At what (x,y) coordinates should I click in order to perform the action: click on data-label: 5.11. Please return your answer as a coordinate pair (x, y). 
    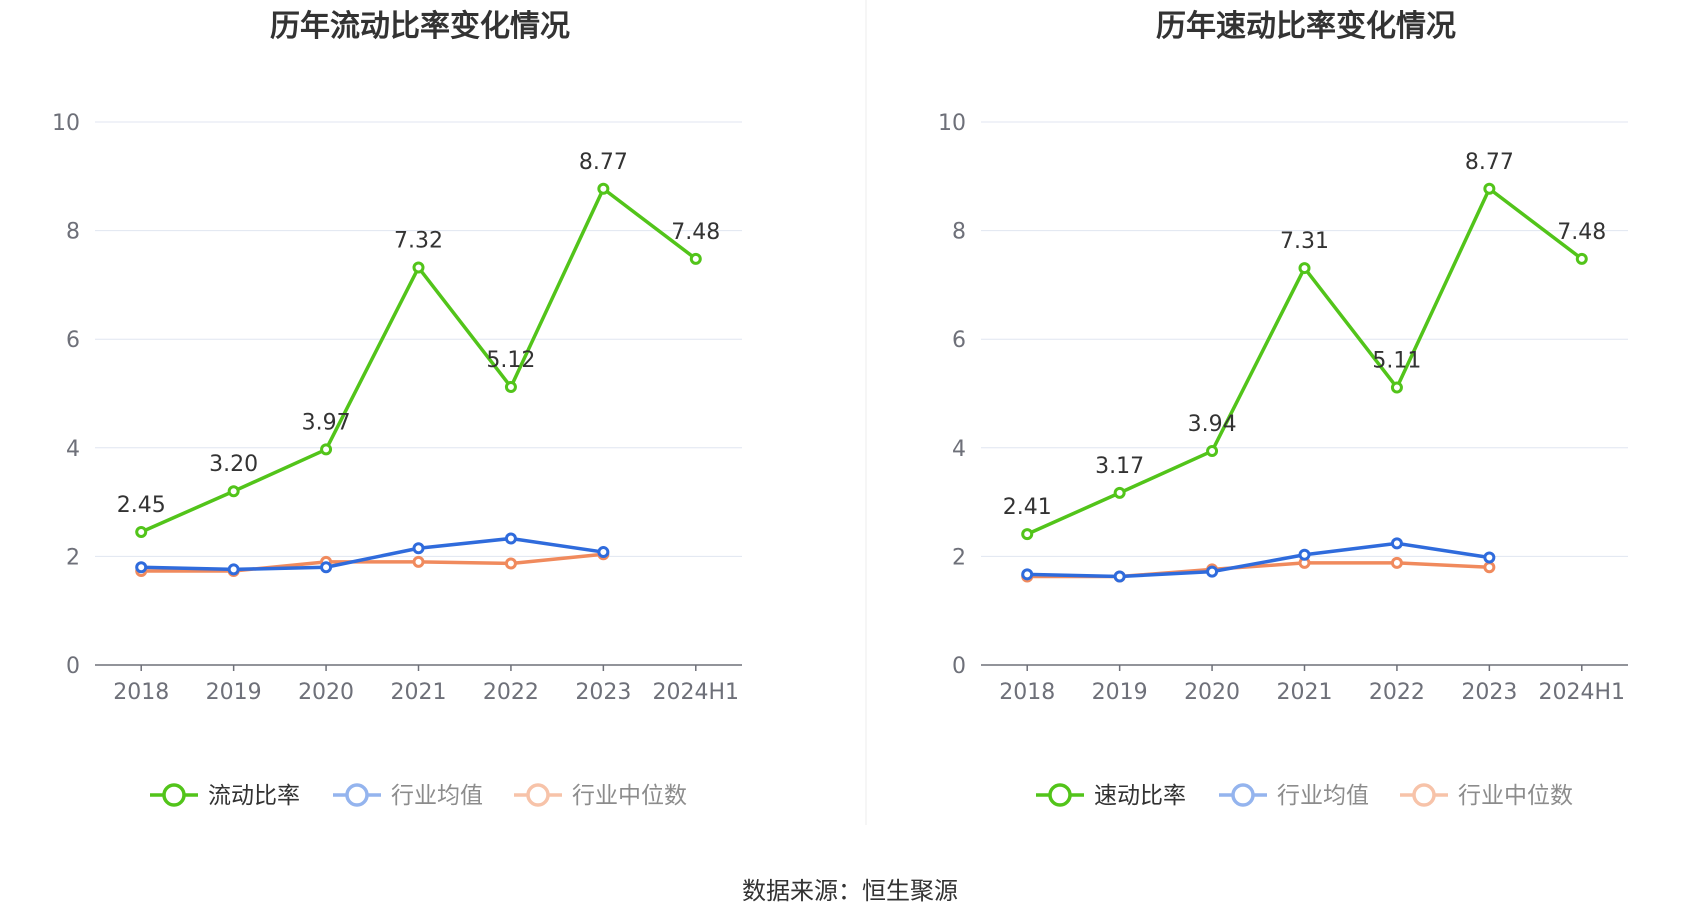
    Looking at the image, I should click on (1396, 361).